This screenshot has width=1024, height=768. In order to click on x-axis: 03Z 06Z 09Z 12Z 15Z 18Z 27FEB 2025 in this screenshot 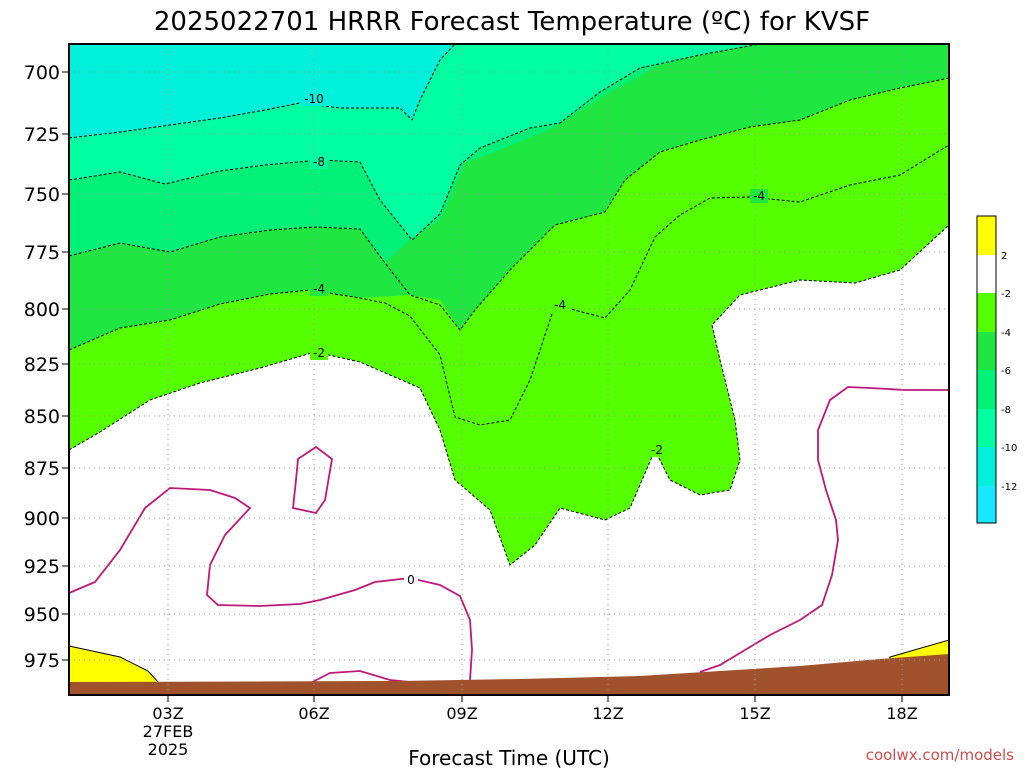, I will do `click(530, 727)`.